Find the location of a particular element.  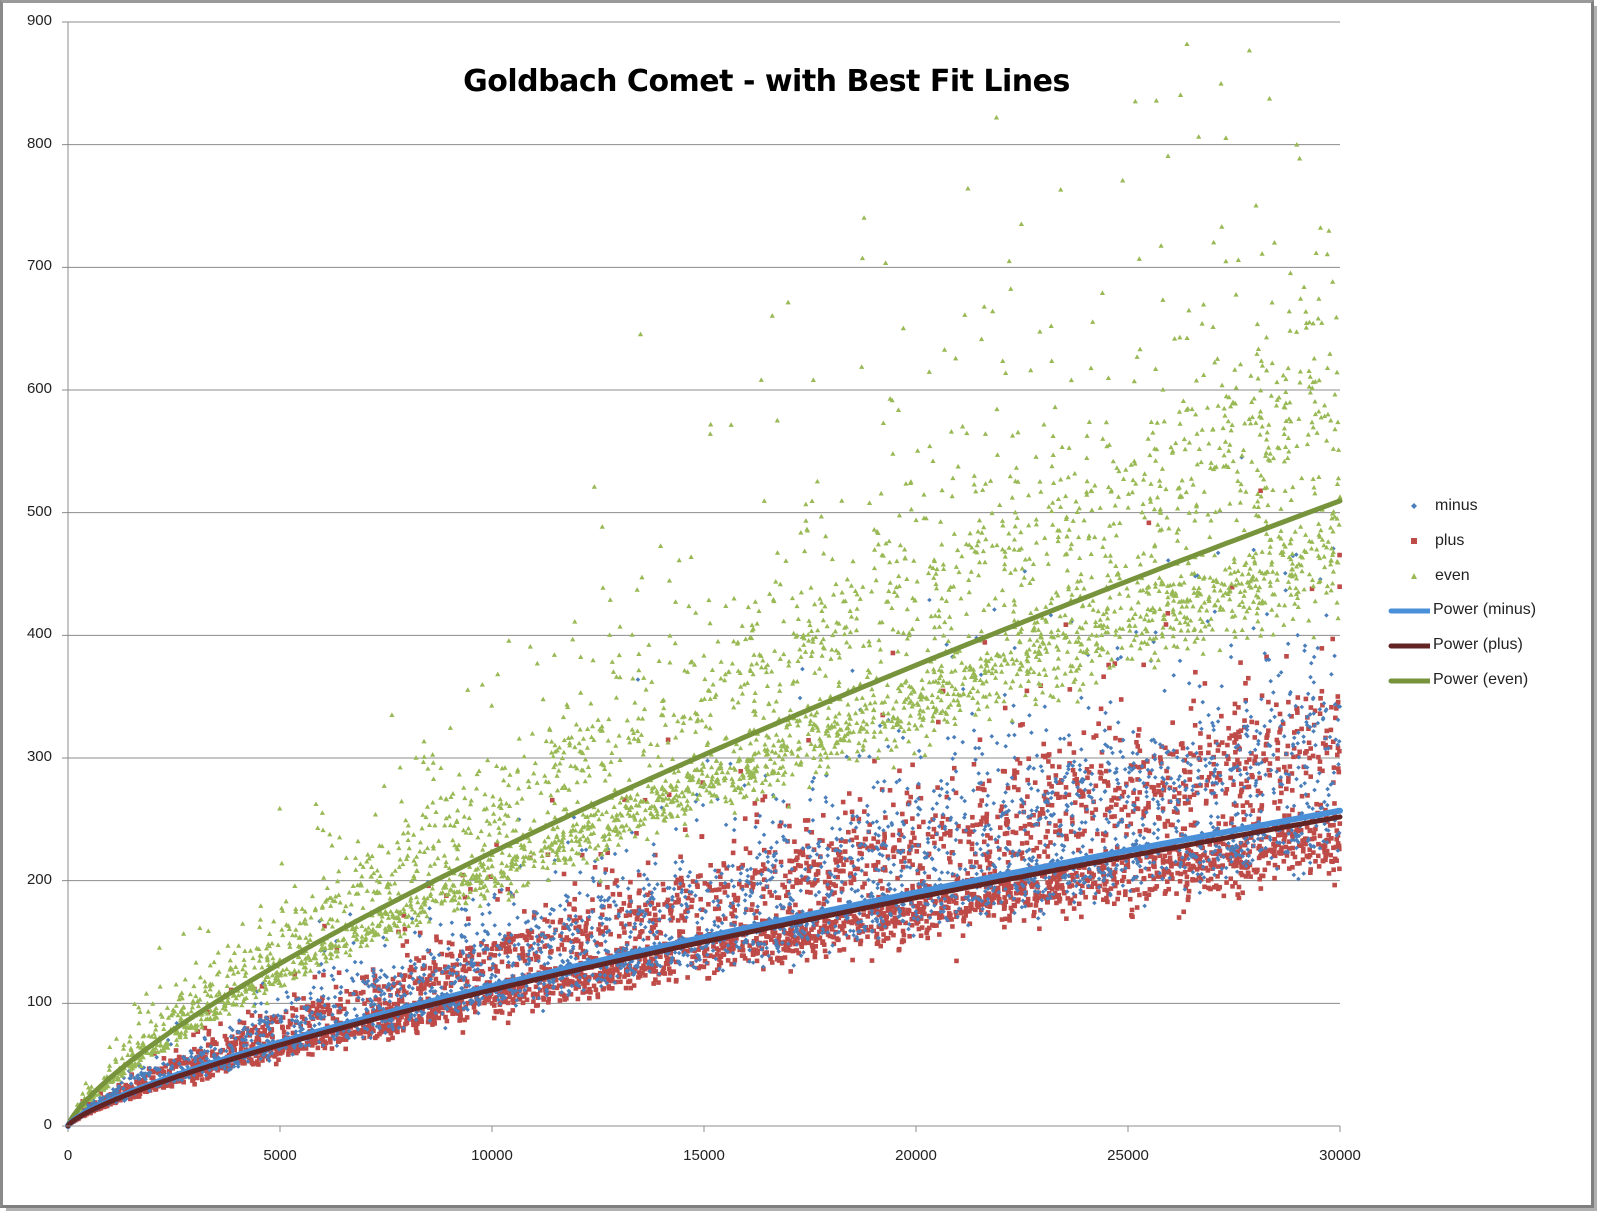

triangle-marker-icon is located at coordinates (1414, 576).